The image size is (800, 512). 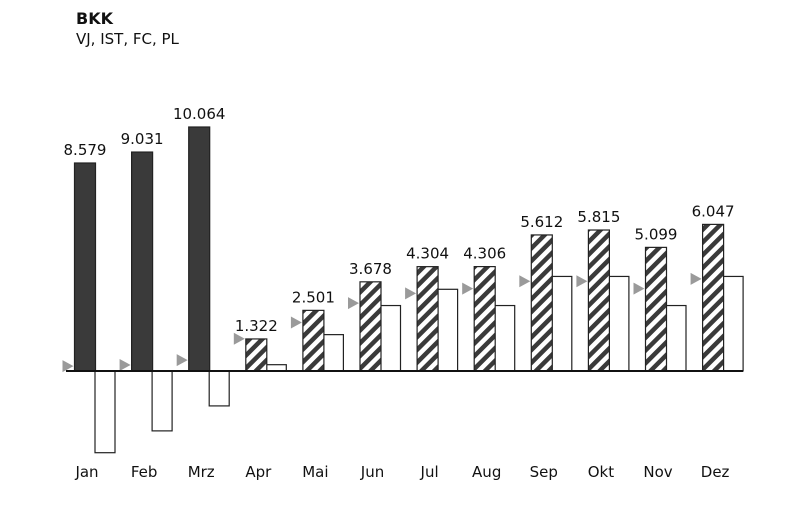 I want to click on forecast-bar-sep, so click(x=541, y=303).